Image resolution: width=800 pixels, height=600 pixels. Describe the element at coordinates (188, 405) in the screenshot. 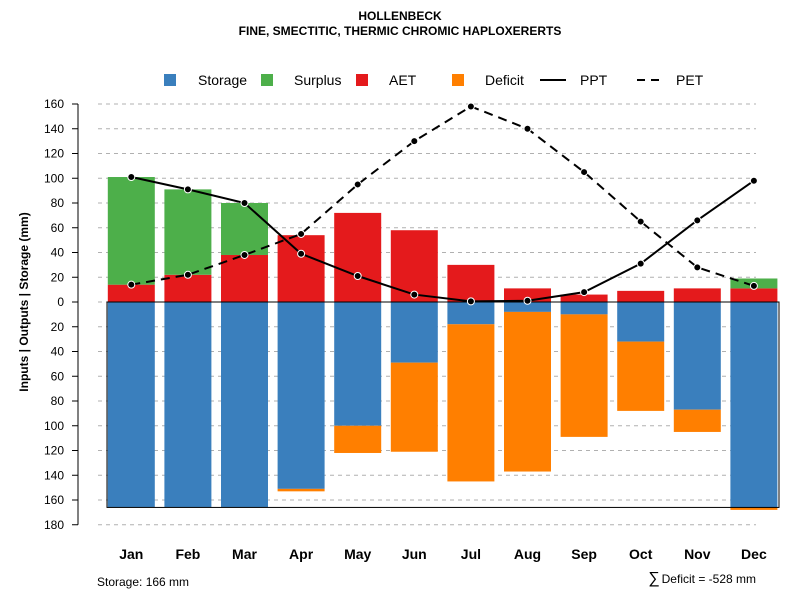

I see `storage-bar-feb` at that location.